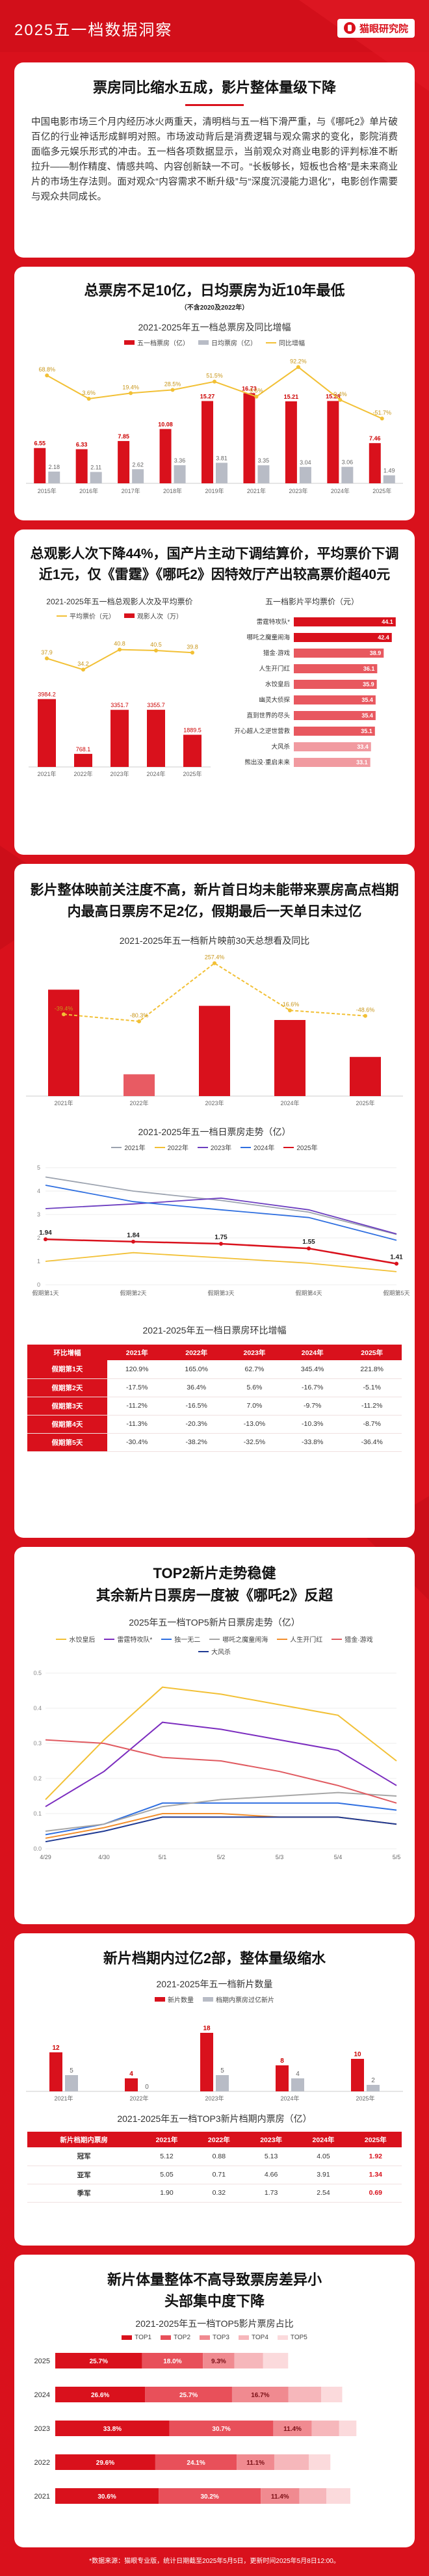 The height and width of the screenshot is (2576, 429). Describe the element at coordinates (40, 443) in the screenshot. I see `label-total: 6.55` at that location.